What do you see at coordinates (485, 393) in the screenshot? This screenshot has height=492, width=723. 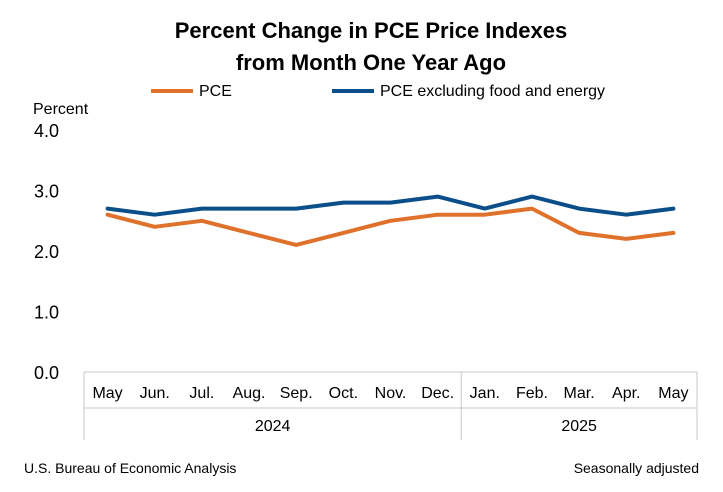 I see `x-tick-label: Jan.` at bounding box center [485, 393].